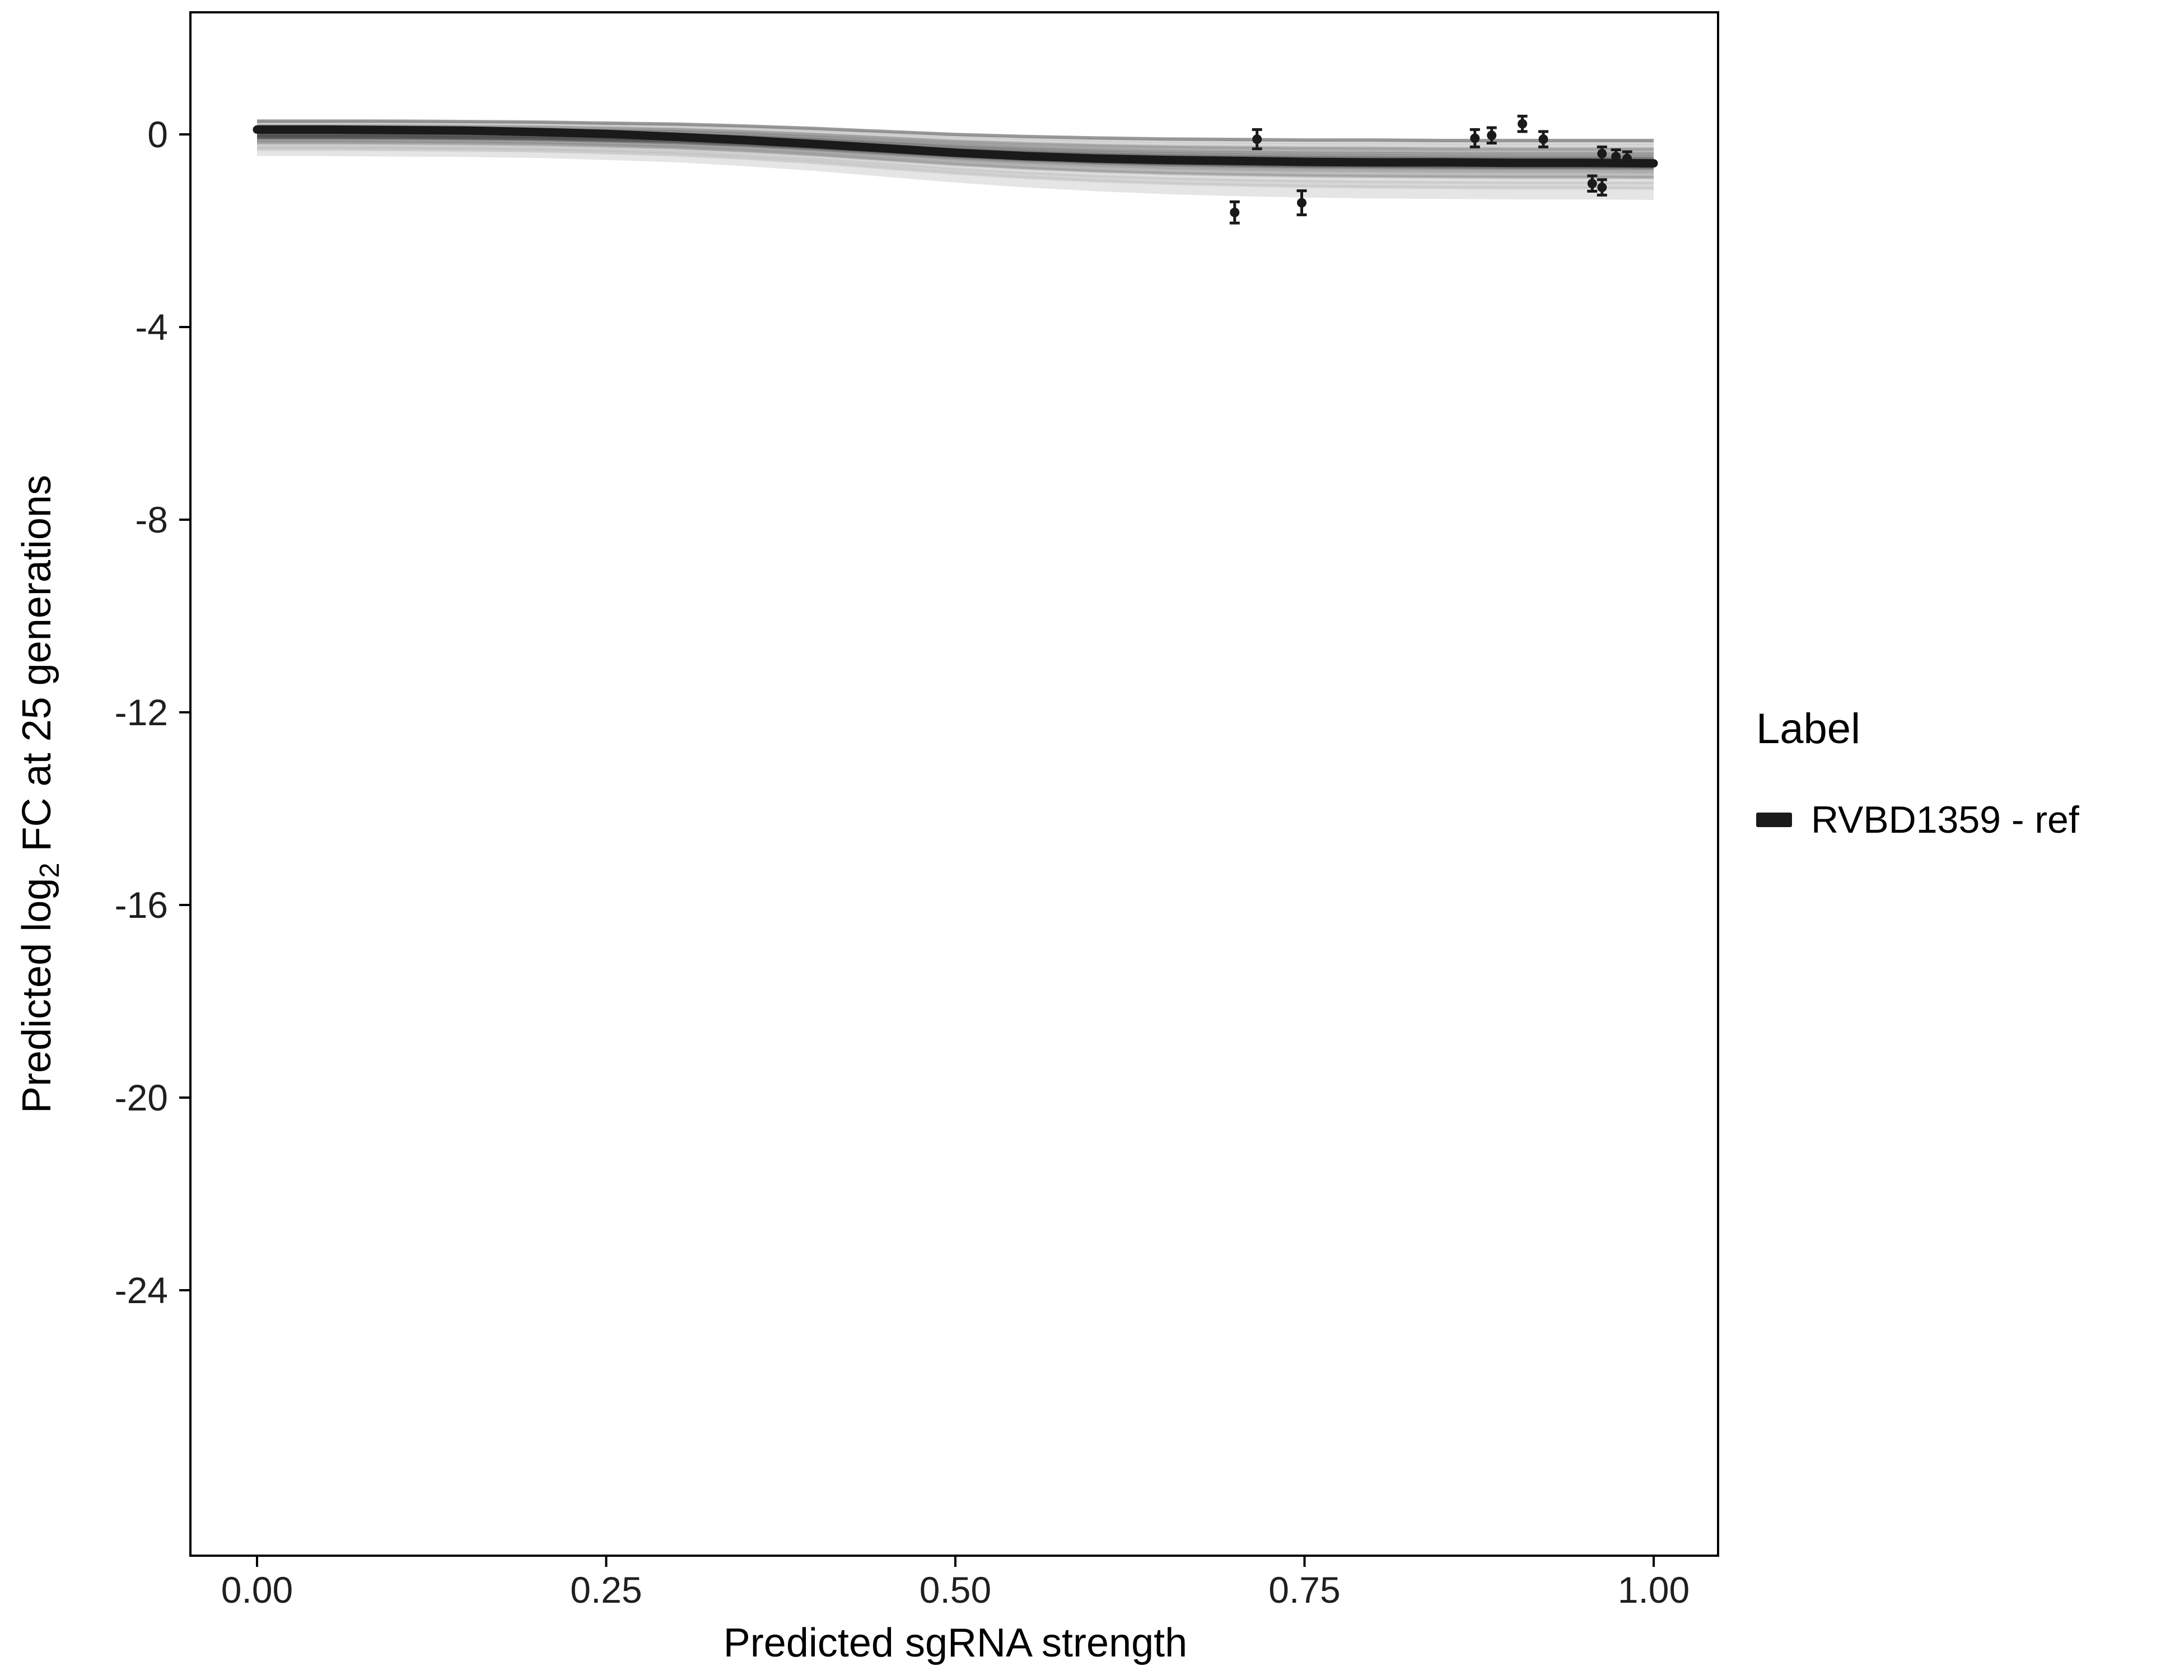 The height and width of the screenshot is (1680, 2184). I want to click on x-axis-title: Predicted sgRNA strength, so click(956, 1643).